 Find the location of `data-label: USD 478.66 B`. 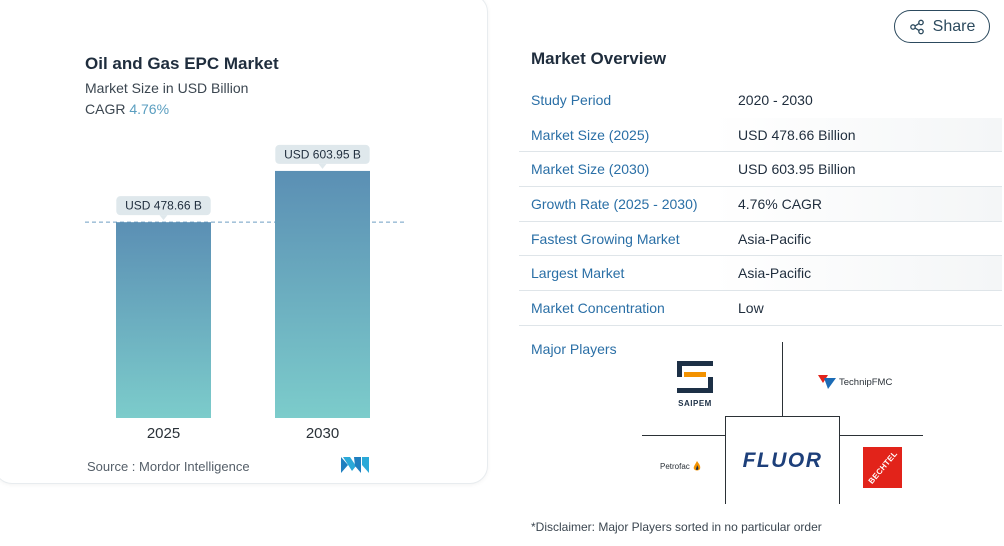

data-label: USD 478.66 B is located at coordinates (163, 206).